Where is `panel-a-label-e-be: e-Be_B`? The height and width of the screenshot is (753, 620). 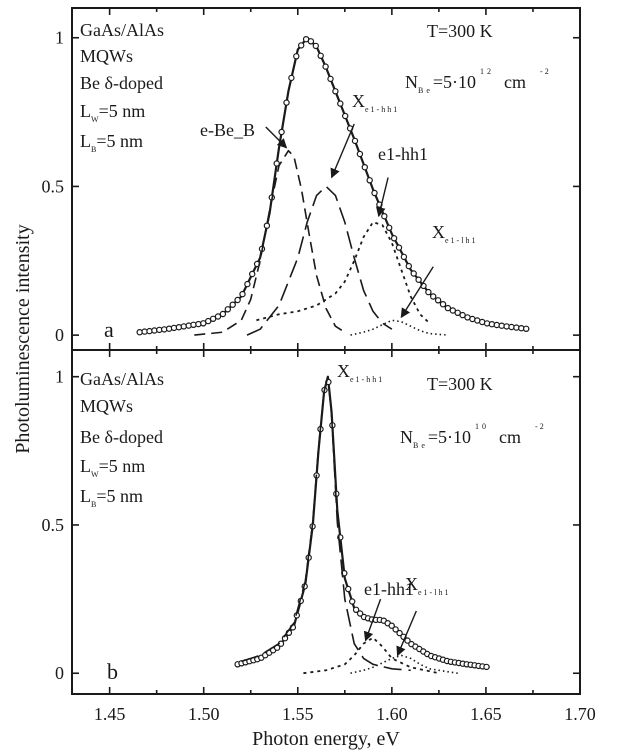 panel-a-label-e-be: e-Be_B is located at coordinates (227, 130).